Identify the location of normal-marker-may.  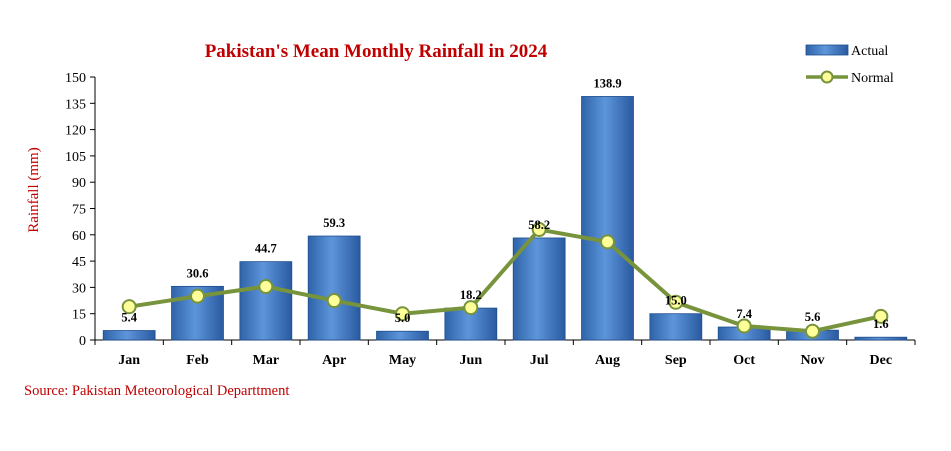
(402, 314).